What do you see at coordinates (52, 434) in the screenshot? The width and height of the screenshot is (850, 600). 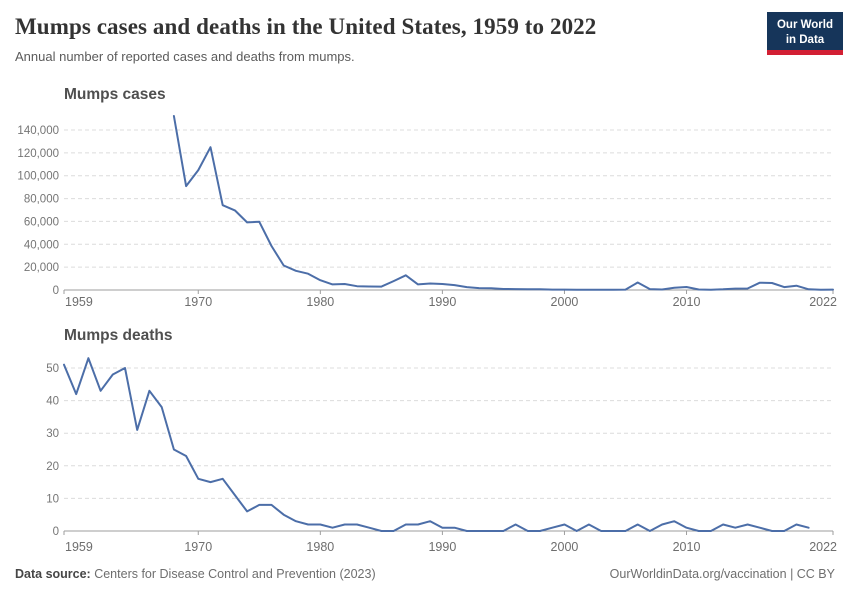 I see `svg-text: 30` at bounding box center [52, 434].